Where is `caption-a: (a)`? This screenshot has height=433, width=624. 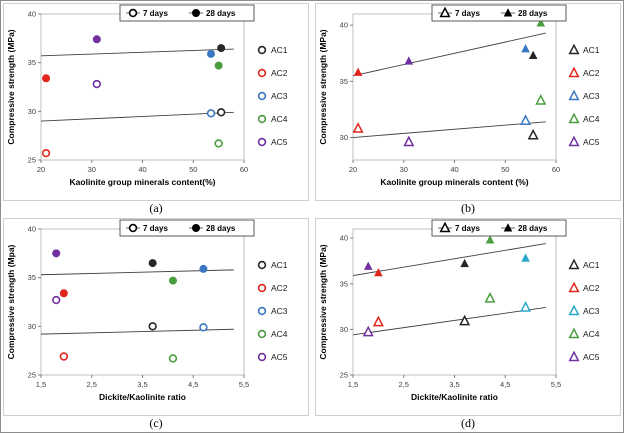
caption-a: (a) is located at coordinates (156, 208).